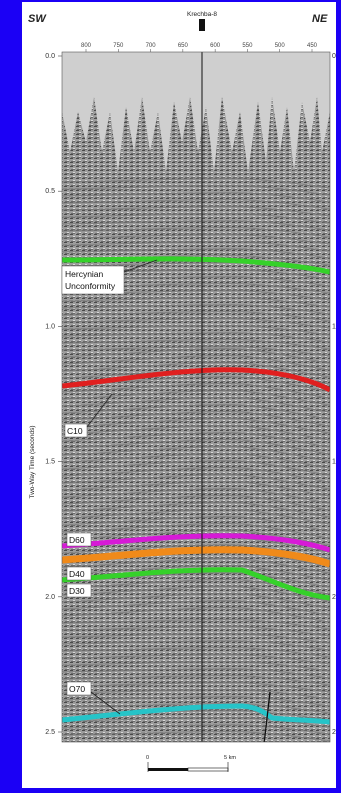  What do you see at coordinates (191, 763) in the screenshot?
I see `scale-bar: 0 5 km` at bounding box center [191, 763].